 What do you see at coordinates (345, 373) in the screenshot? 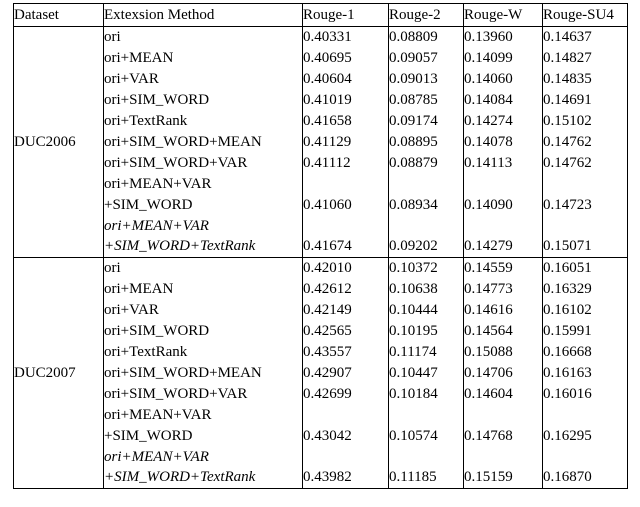
I see `value-cell: 0.42907` at bounding box center [345, 373].